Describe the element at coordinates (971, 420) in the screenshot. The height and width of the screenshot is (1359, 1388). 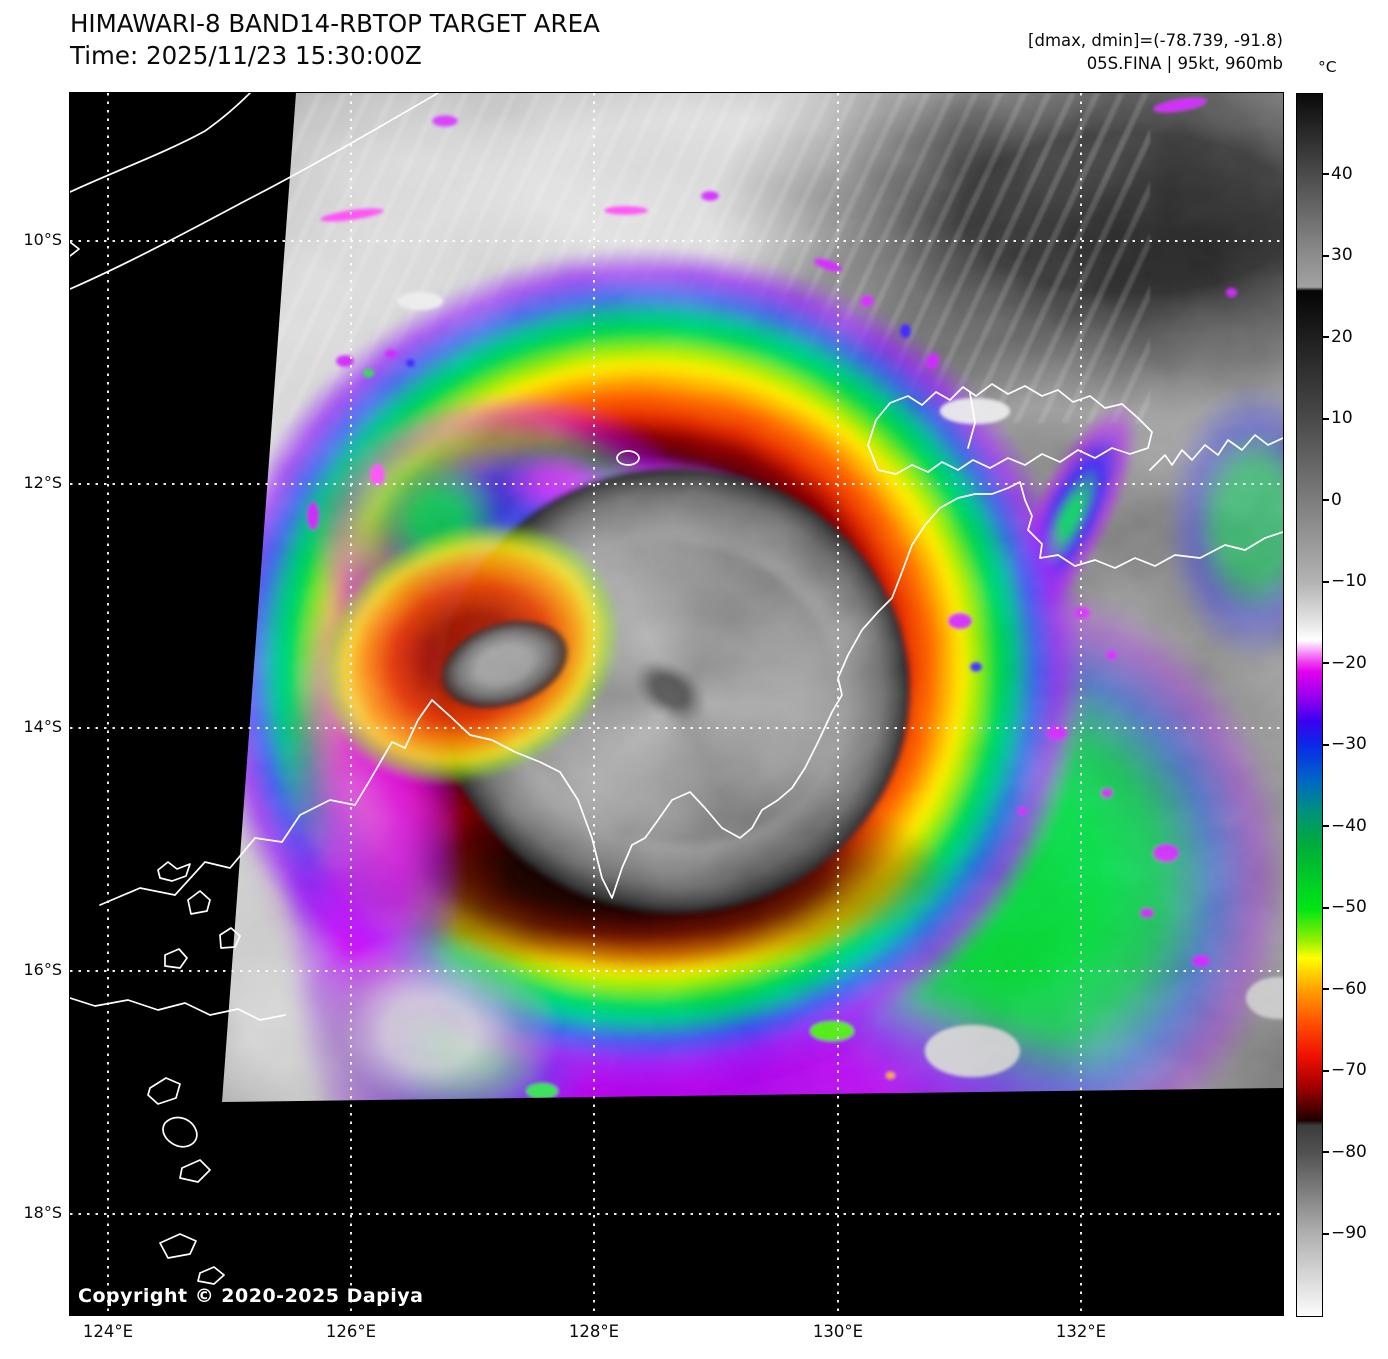
I see `coastline-apsley-strait` at that location.